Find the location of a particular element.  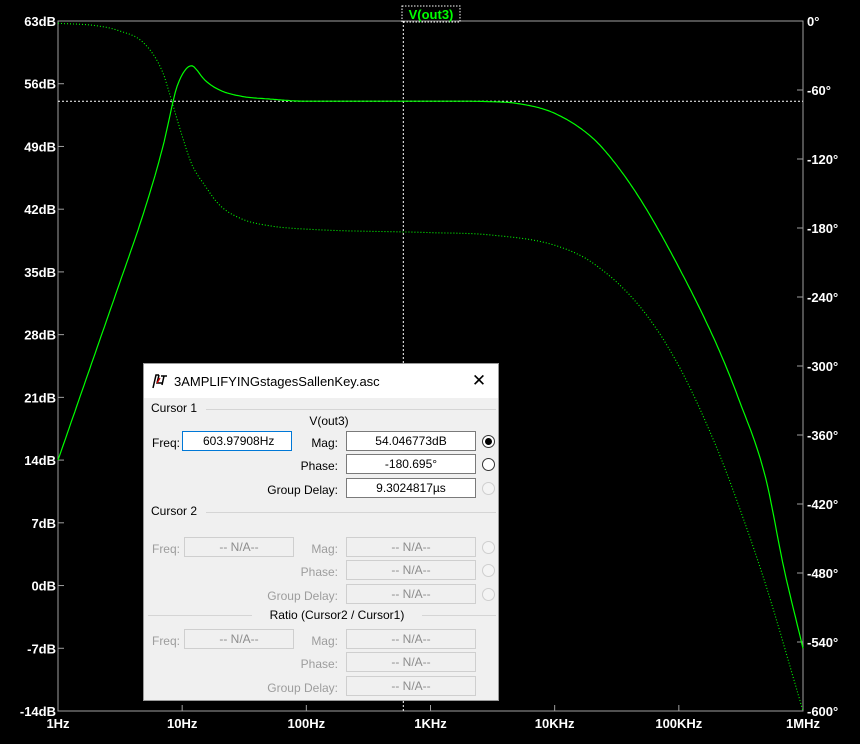

cursor1-group-label: Cursor 1 is located at coordinates (174, 408).